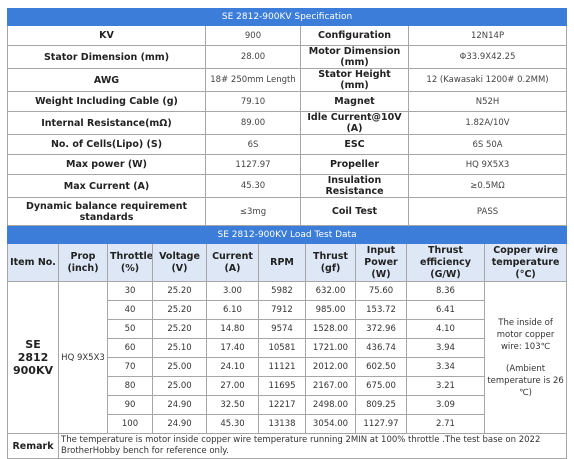 Image resolution: width=574 pixels, height=459 pixels. Describe the element at coordinates (232, 348) in the screenshot. I see `data-cell: 17.40` at that location.